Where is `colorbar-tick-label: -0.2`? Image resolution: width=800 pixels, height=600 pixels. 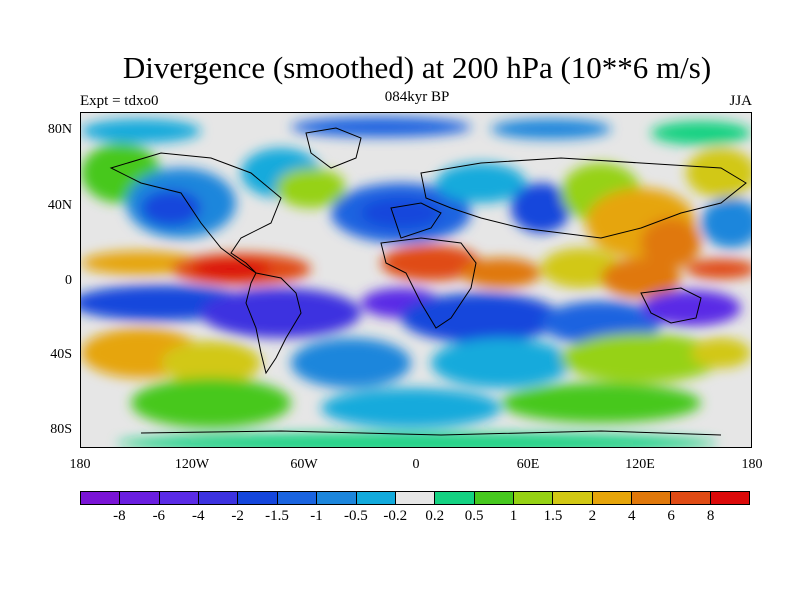 colorbar-tick-label: -0.2 is located at coordinates (395, 516).